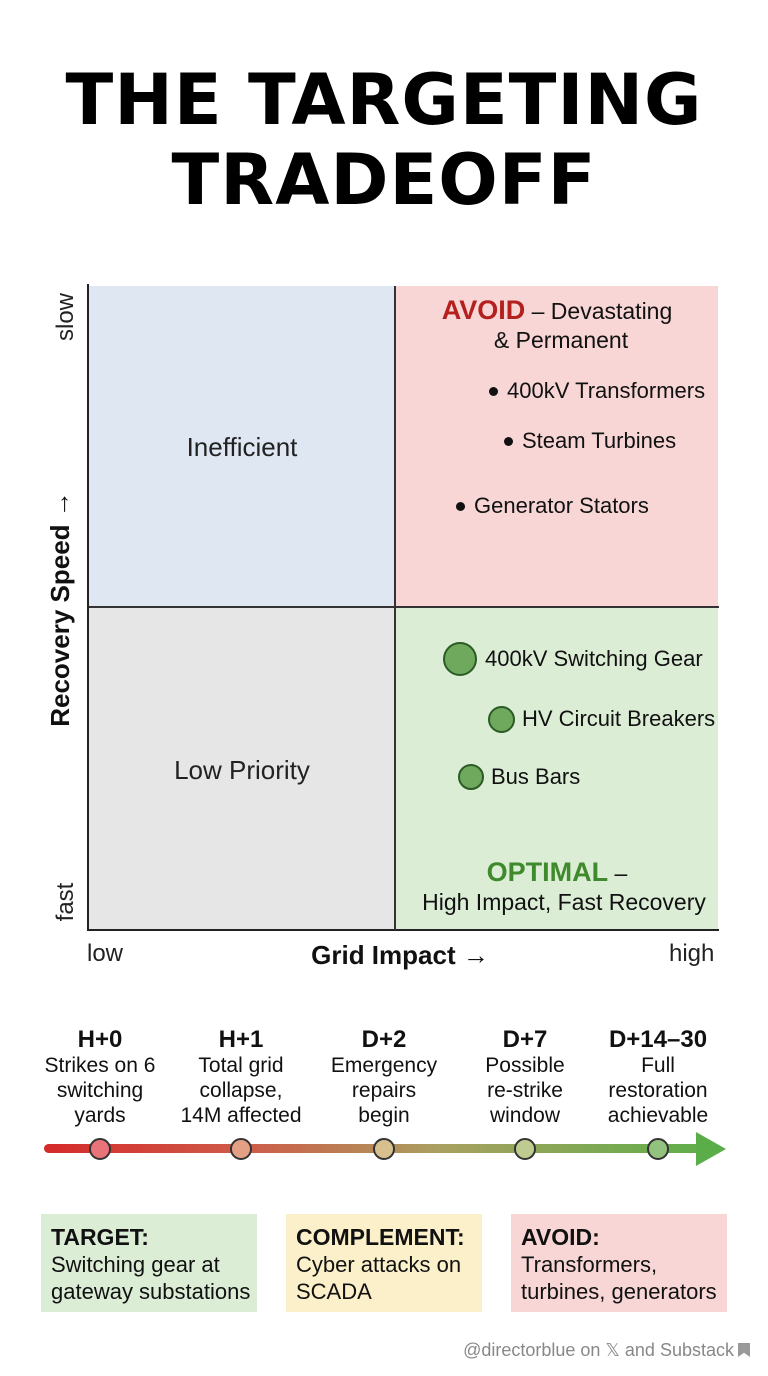 The height and width of the screenshot is (1376, 768). What do you see at coordinates (60, 609) in the screenshot?
I see `y-axis-title: Recovery Speed →` at bounding box center [60, 609].